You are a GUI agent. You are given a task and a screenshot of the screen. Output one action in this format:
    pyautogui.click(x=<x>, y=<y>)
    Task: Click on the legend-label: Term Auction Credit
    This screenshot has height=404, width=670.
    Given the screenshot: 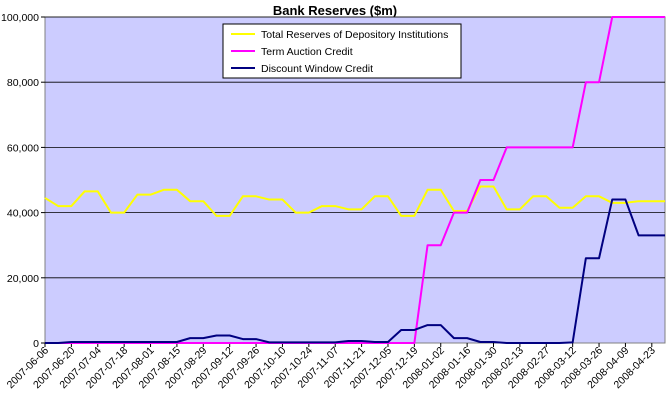 What is the action you would take?
    pyautogui.click(x=307, y=52)
    